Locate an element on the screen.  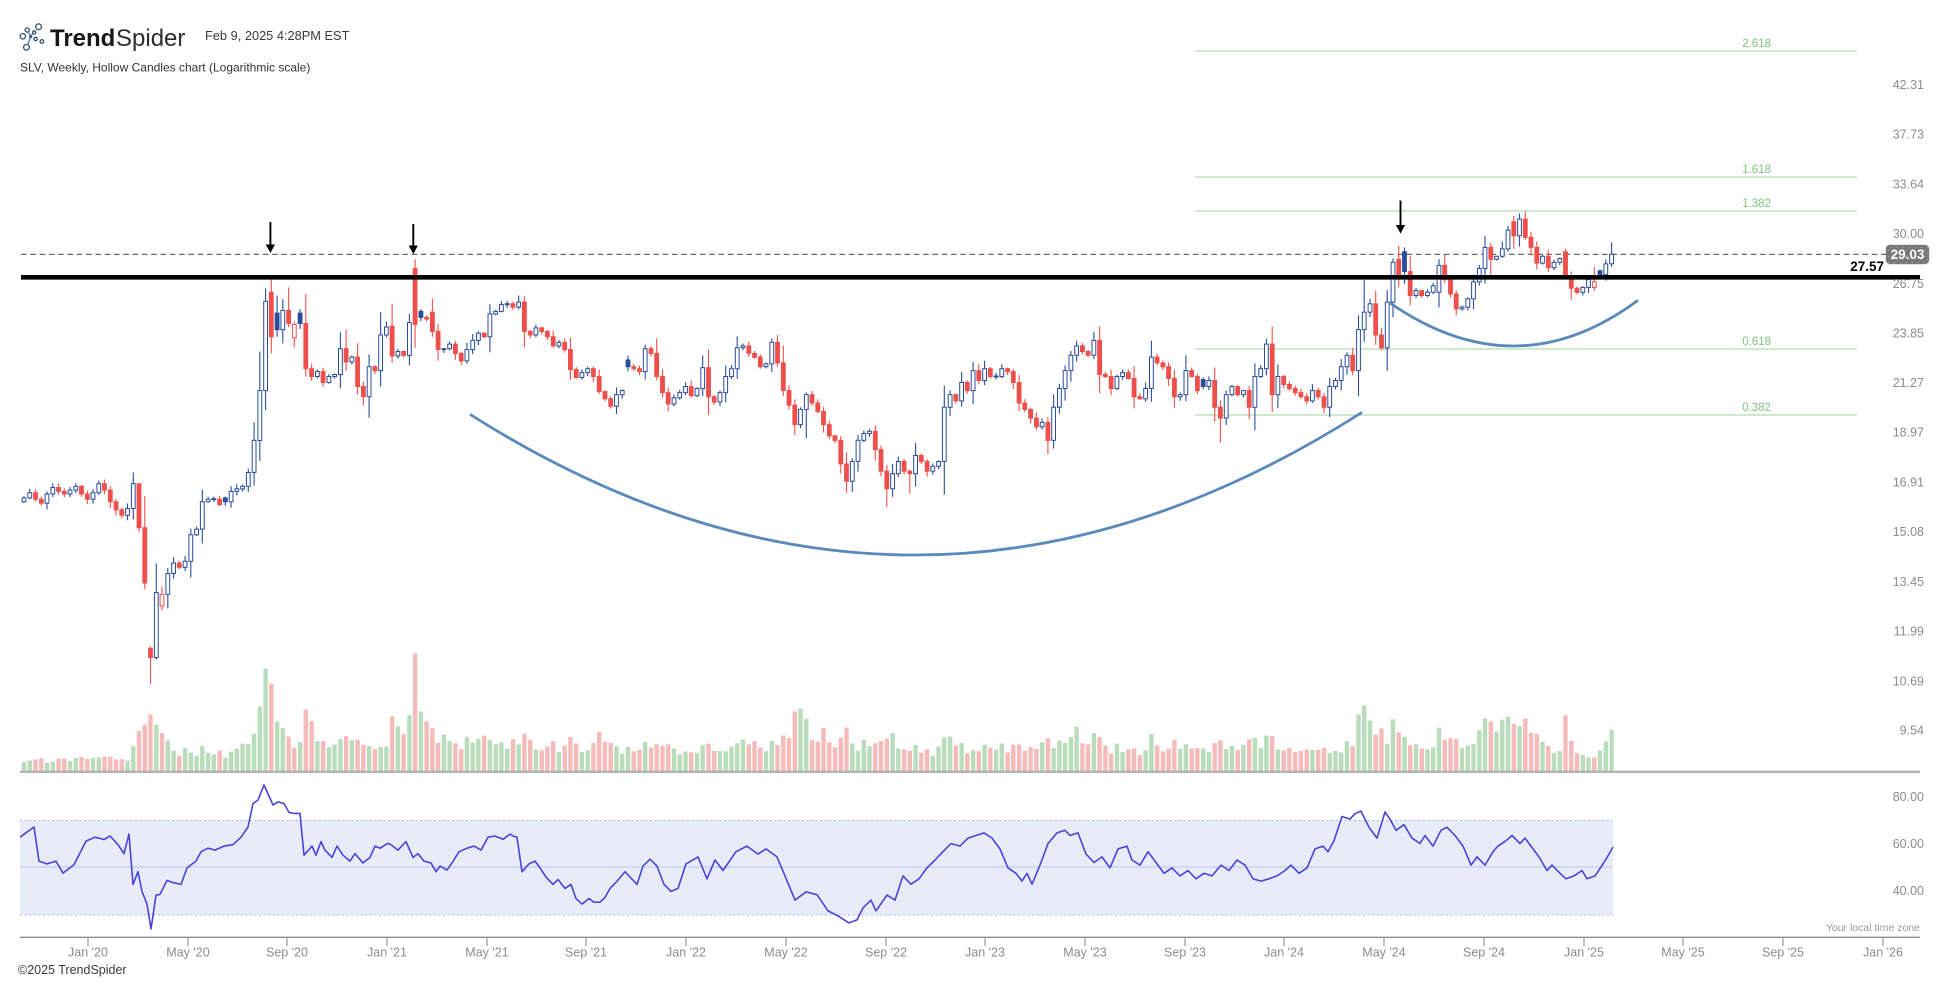
svg-text: 15.08 is located at coordinates (1908, 532).